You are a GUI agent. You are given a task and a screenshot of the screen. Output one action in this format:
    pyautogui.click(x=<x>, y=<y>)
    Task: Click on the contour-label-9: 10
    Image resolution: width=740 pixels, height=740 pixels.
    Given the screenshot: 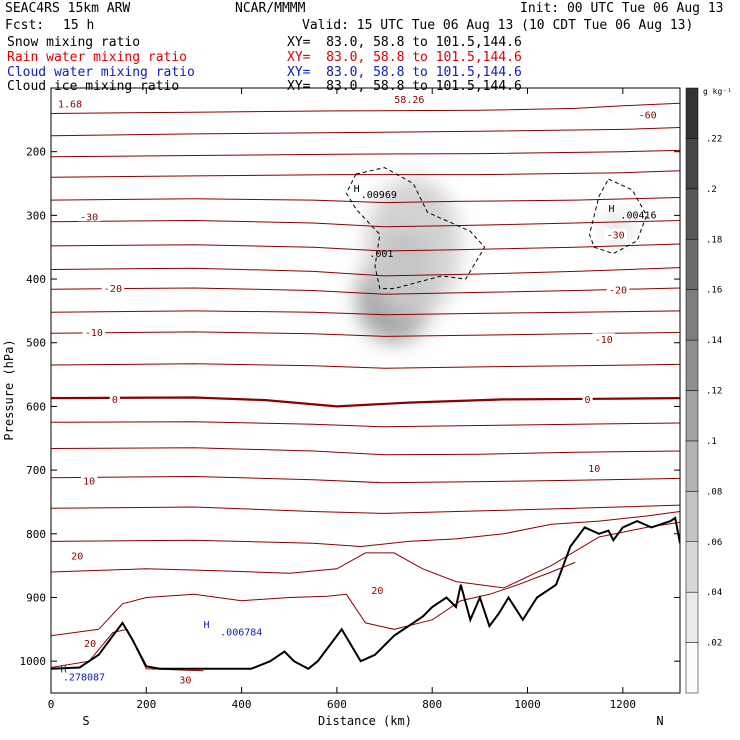 What is the action you would take?
    pyautogui.click(x=89, y=482)
    